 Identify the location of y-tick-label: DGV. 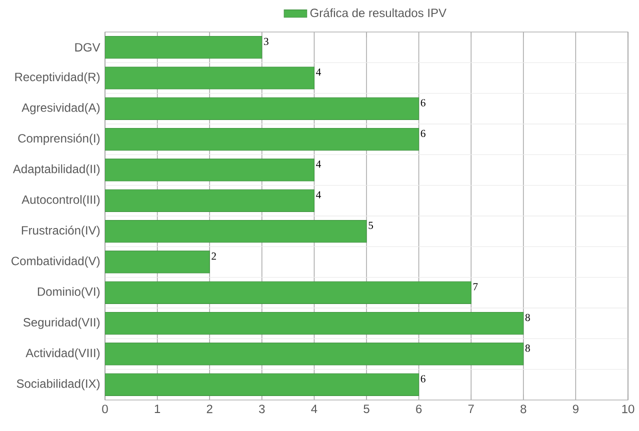
(87, 47).